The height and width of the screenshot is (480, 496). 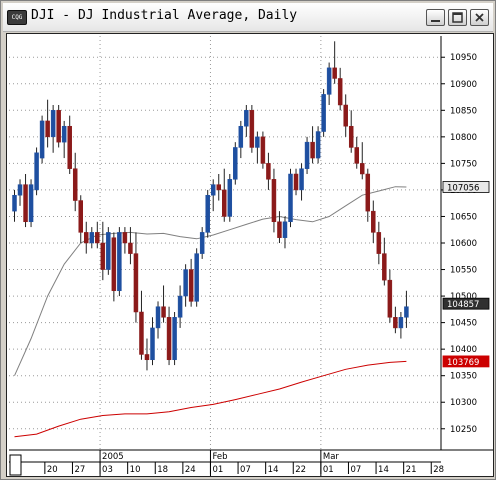 What do you see at coordinates (248, 17) in the screenshot?
I see `title-bar: CQG DJI - DJ Industrial Average, Daily` at bounding box center [248, 17].